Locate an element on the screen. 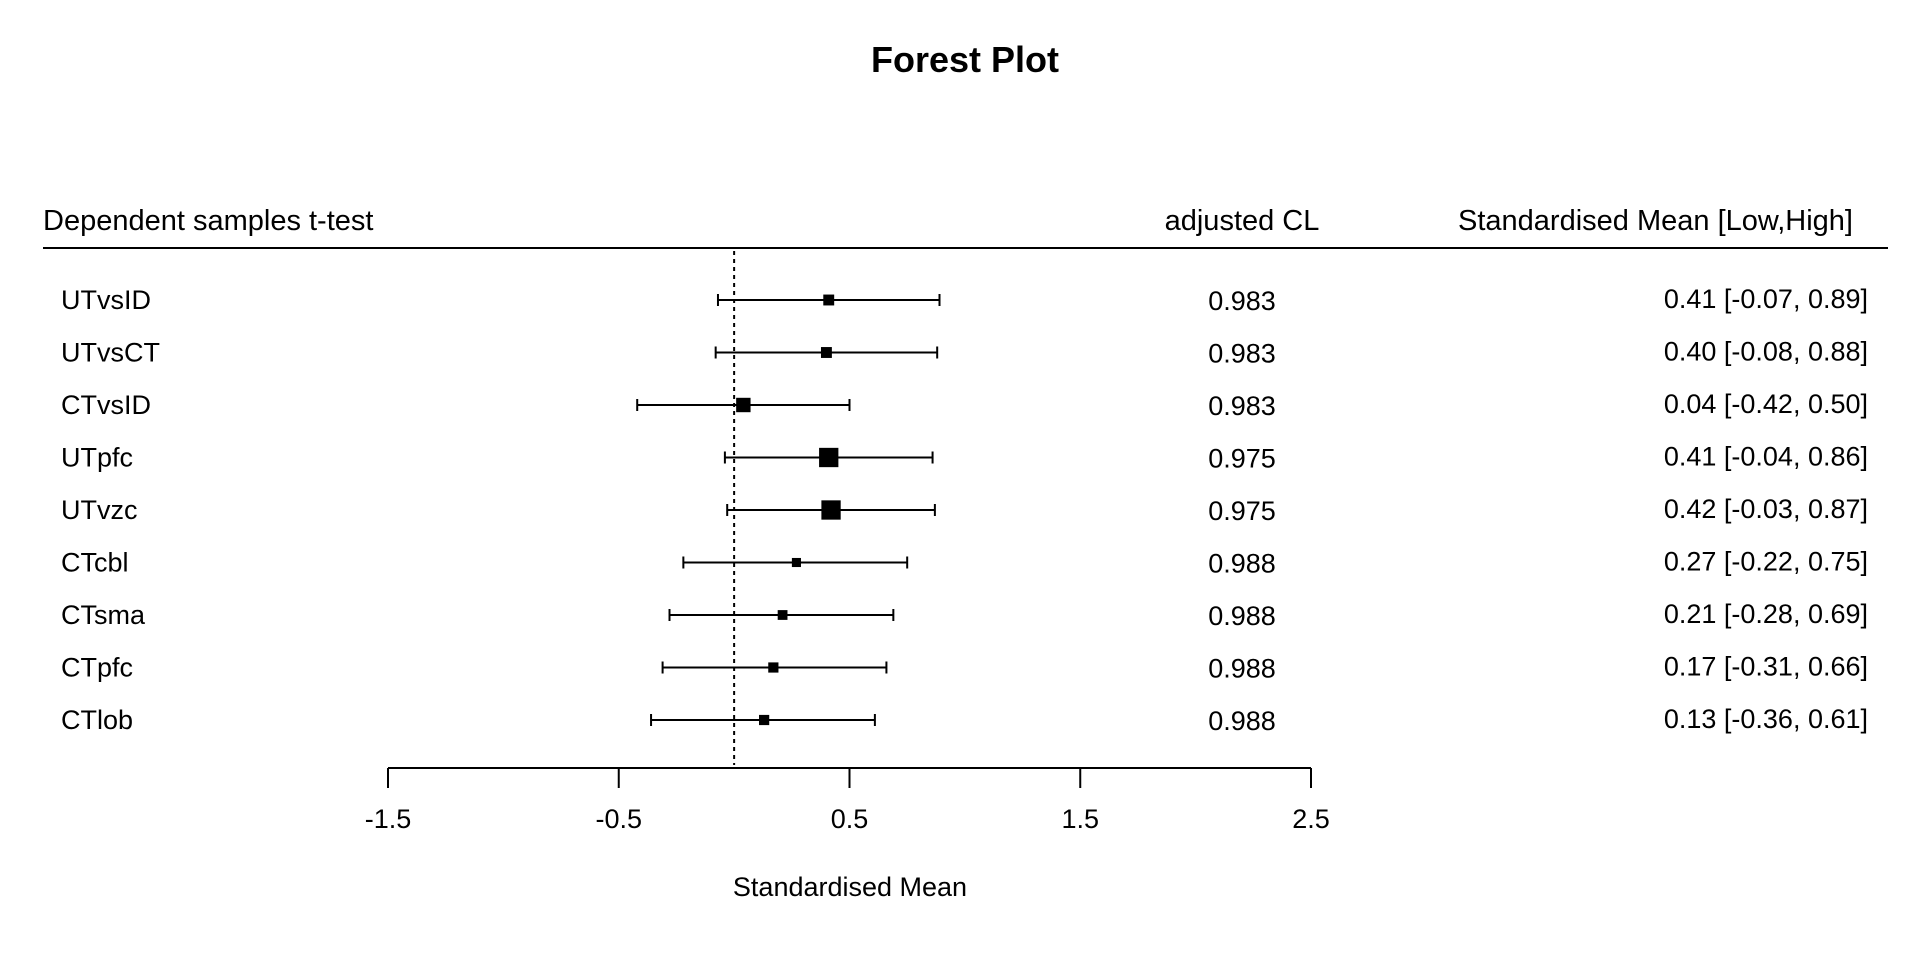  table-row: CTpfc 0.988 0.17 [-0.31, 0.66] is located at coordinates (964, 668).